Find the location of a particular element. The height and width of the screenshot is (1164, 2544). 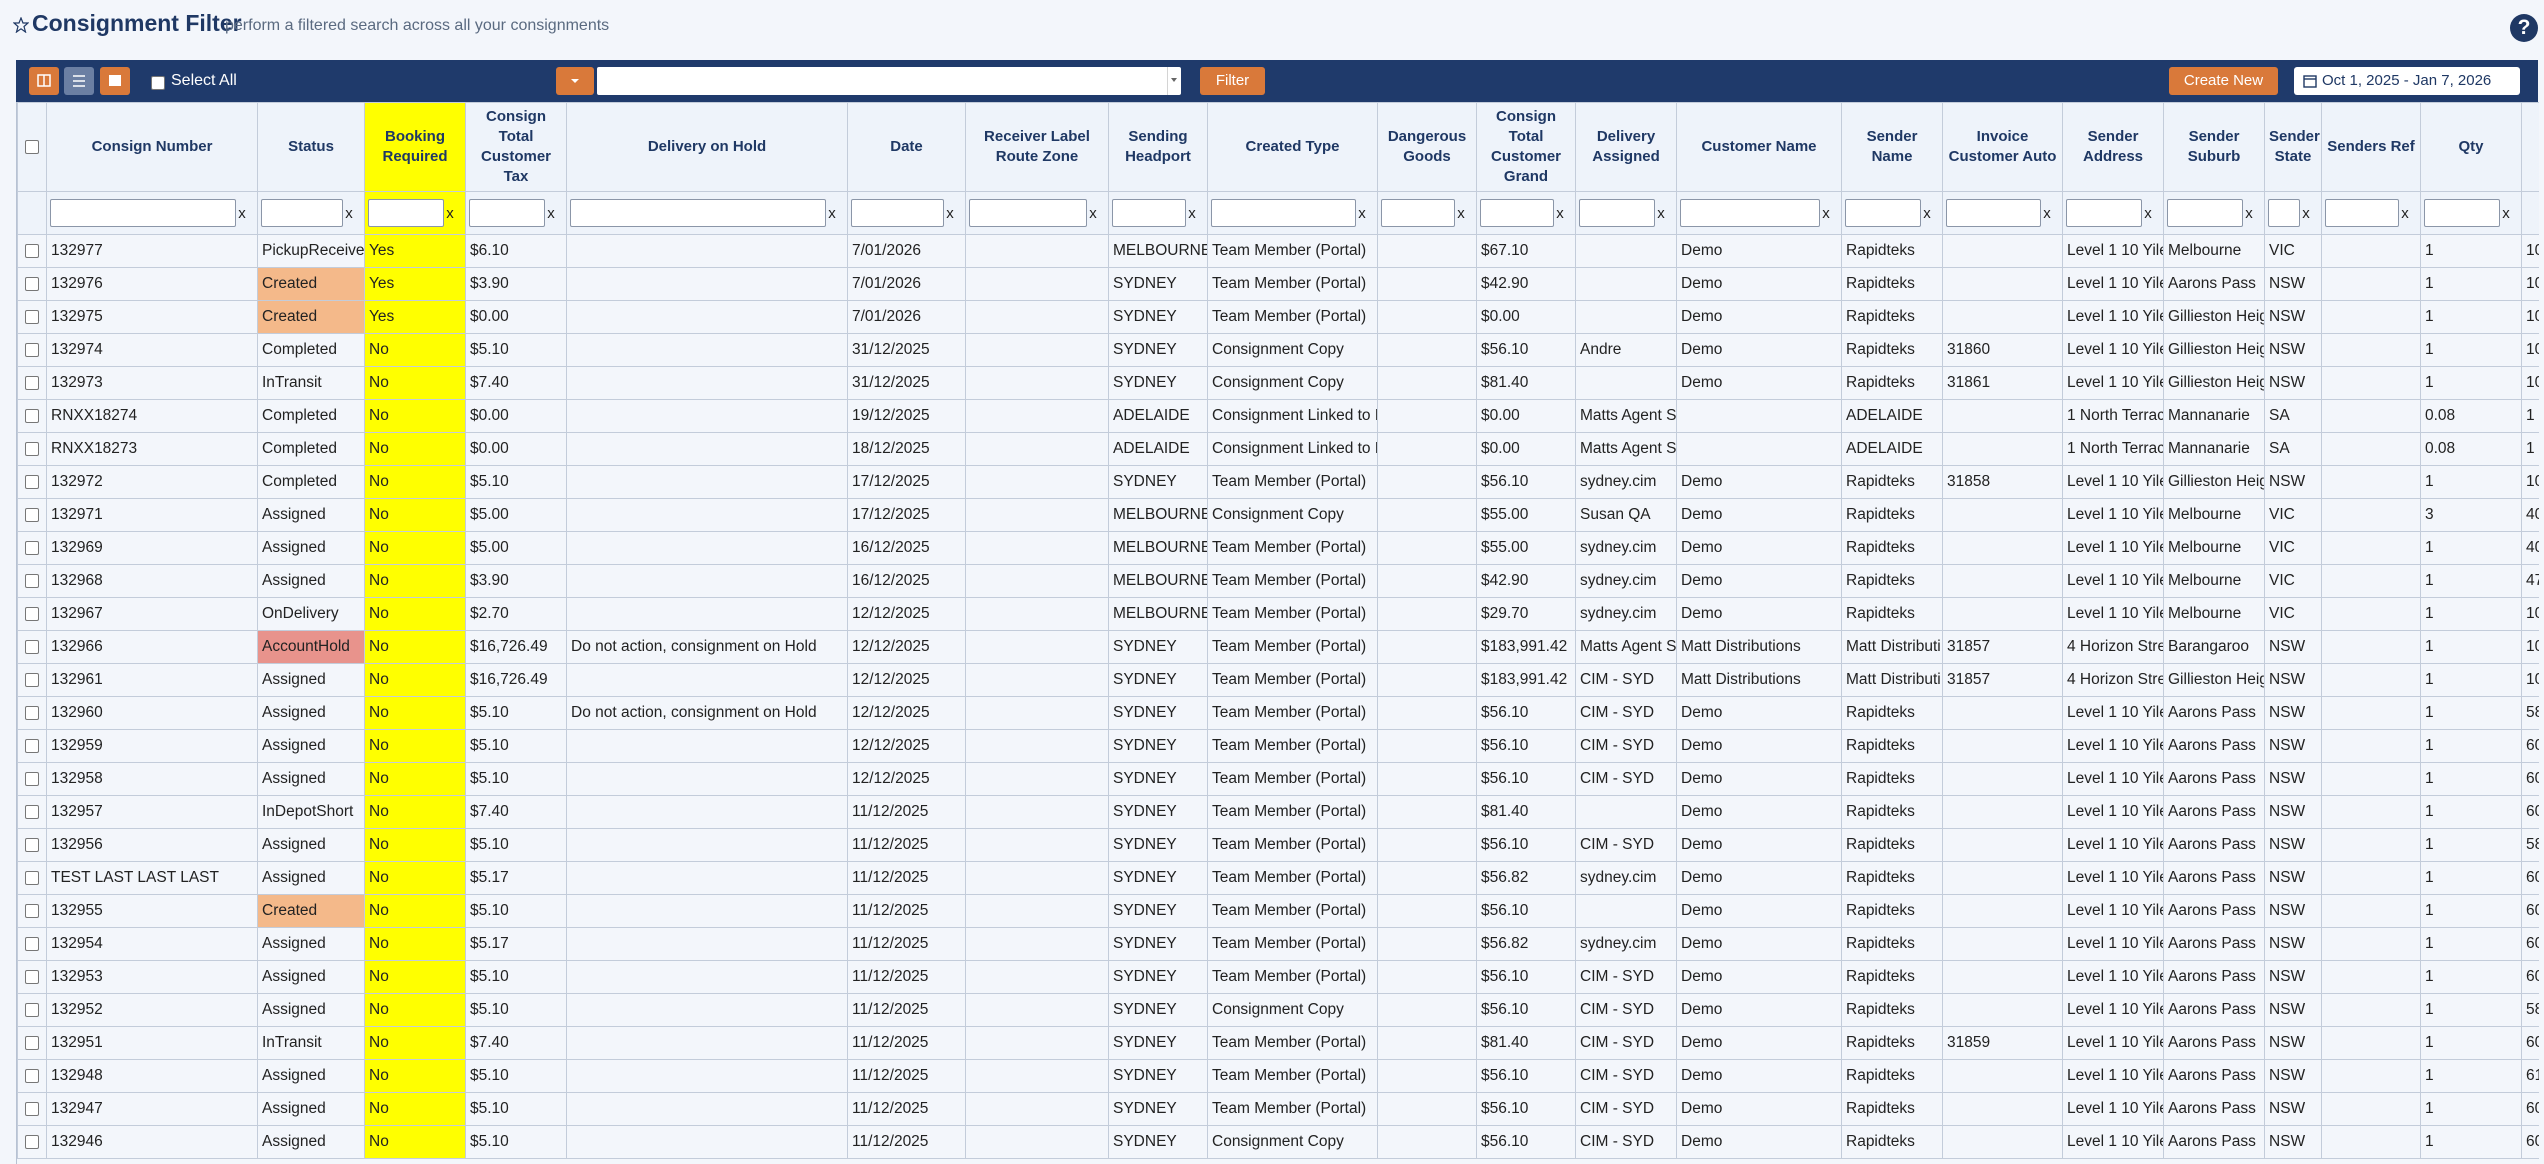

select-cell is located at coordinates (32, 779).